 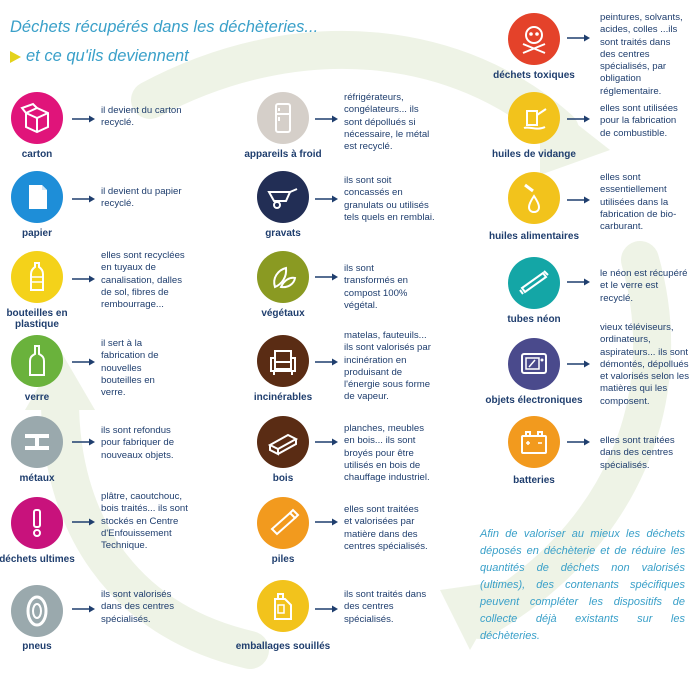 I want to click on label-dechets-ultimes: déchets ultimes, so click(x=37, y=559).